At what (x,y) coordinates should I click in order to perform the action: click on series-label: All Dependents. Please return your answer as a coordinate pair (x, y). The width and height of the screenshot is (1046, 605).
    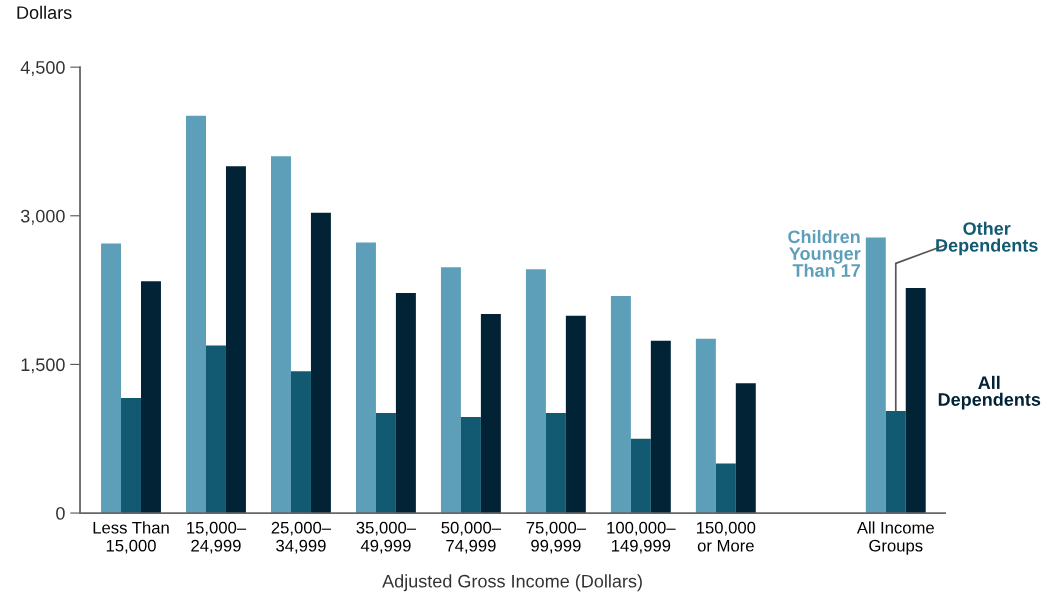
    Looking at the image, I should click on (989, 392).